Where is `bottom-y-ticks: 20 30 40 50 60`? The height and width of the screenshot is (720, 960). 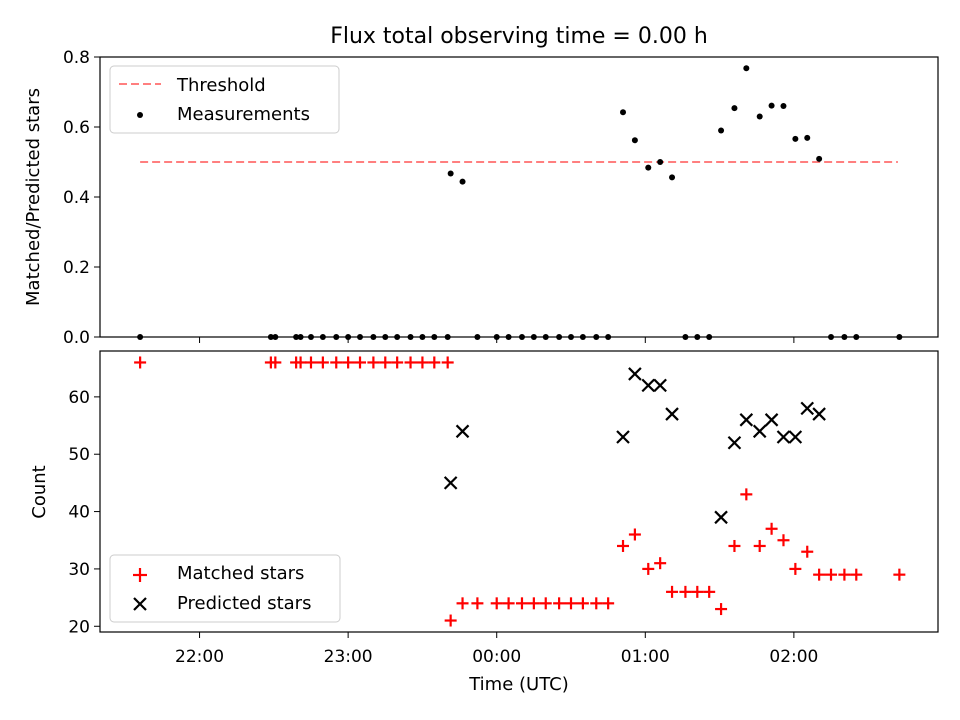 bottom-y-ticks: 20 30 40 50 60 is located at coordinates (84, 512).